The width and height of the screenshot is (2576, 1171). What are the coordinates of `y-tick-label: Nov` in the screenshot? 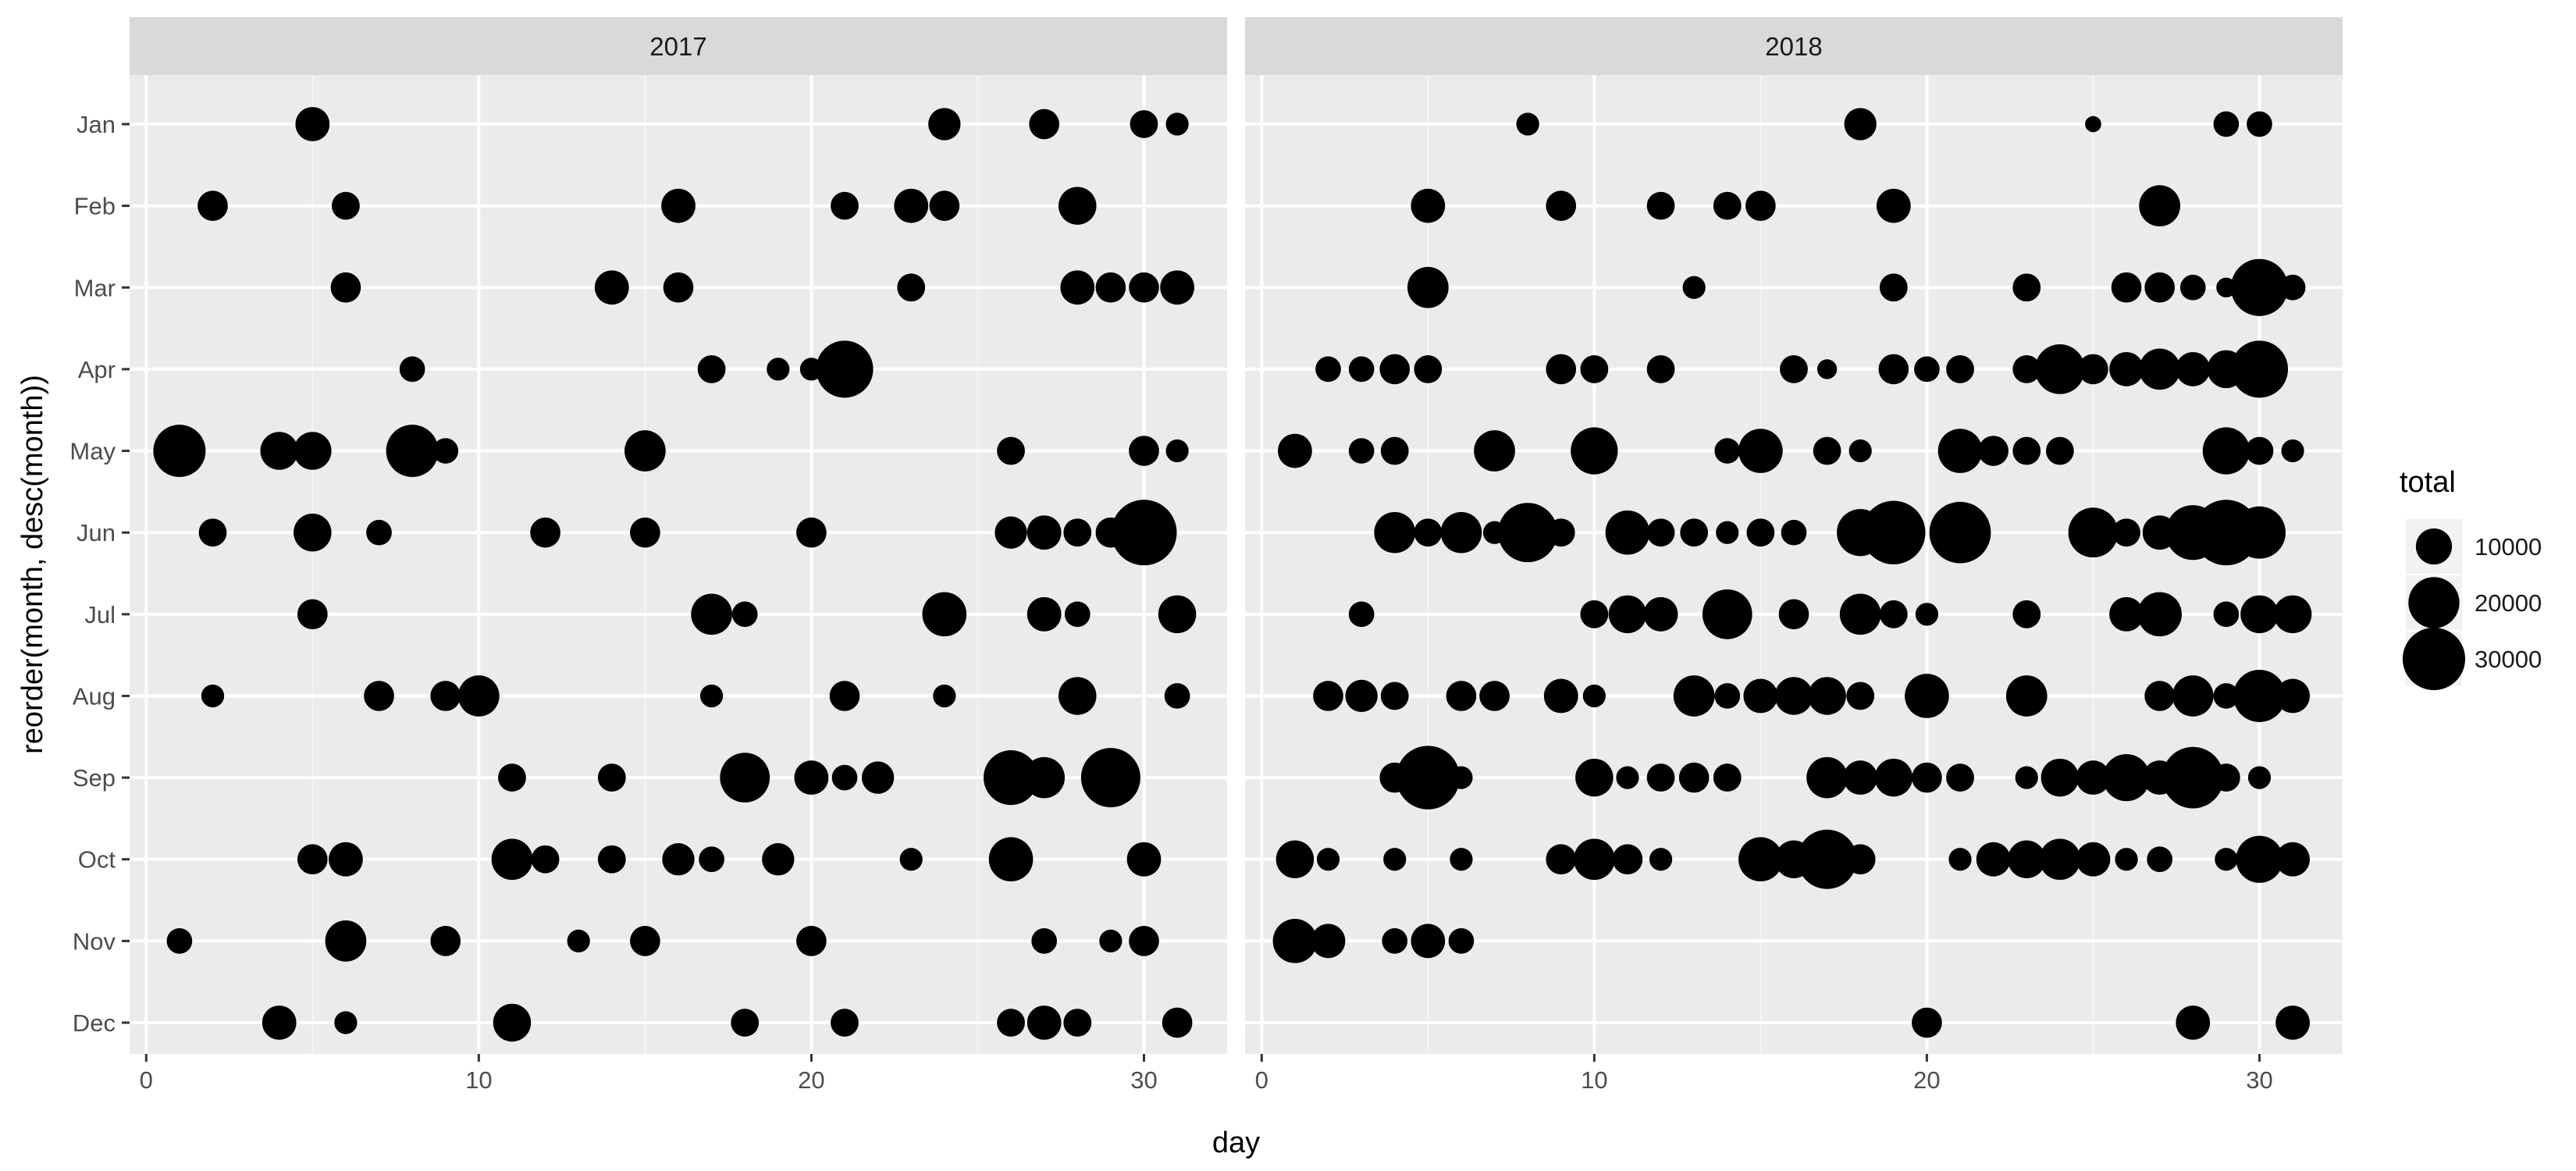 It's located at (94, 941).